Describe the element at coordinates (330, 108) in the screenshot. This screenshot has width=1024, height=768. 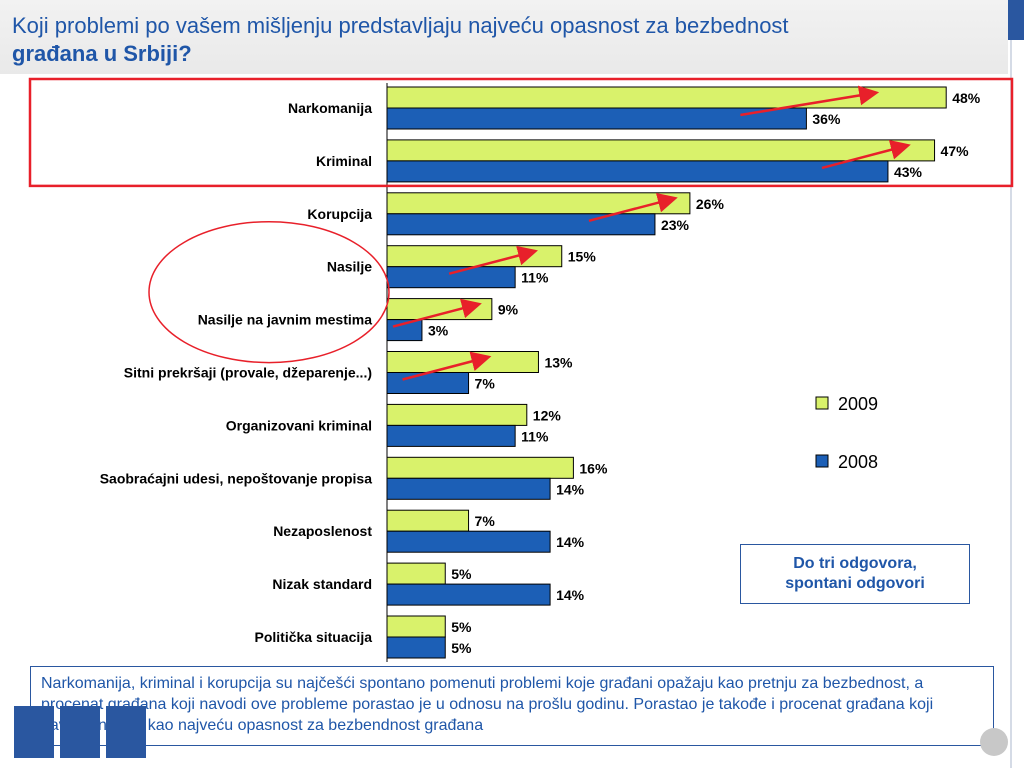
I see `category-label-0: Narkomanija` at that location.